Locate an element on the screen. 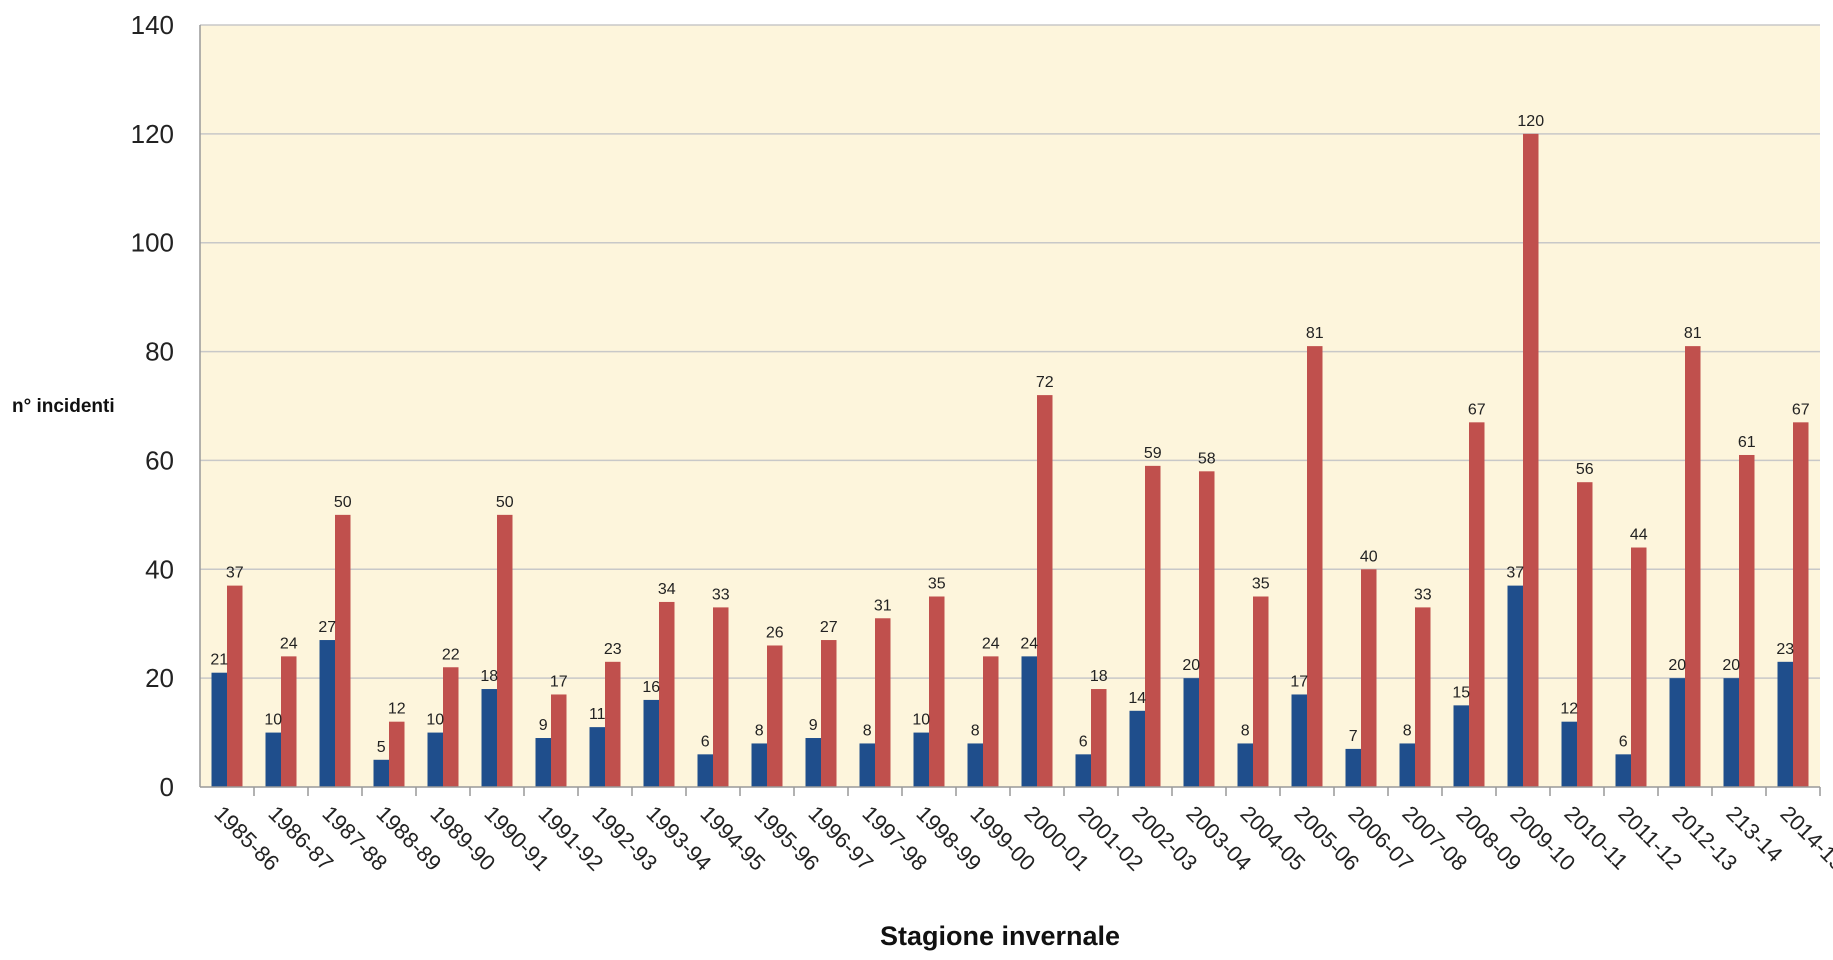  y-tick-label: 0 is located at coordinates (167, 787).